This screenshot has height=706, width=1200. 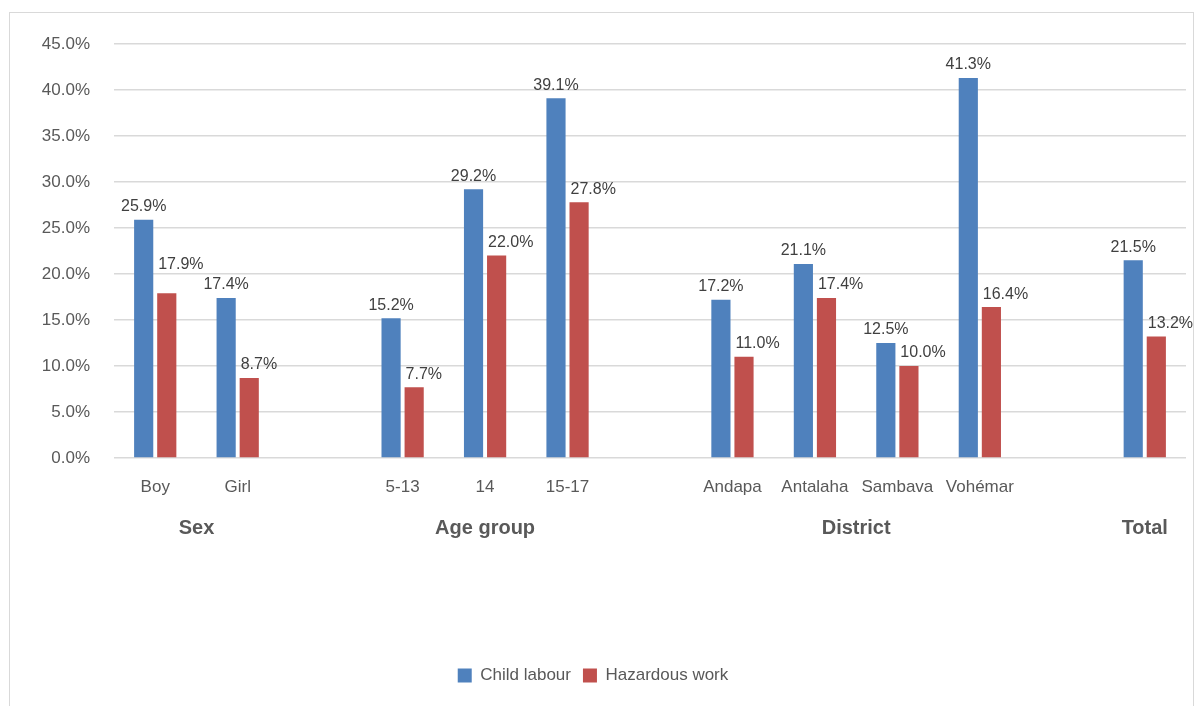 What do you see at coordinates (526, 675) in the screenshot?
I see `legend-label: Child labour` at bounding box center [526, 675].